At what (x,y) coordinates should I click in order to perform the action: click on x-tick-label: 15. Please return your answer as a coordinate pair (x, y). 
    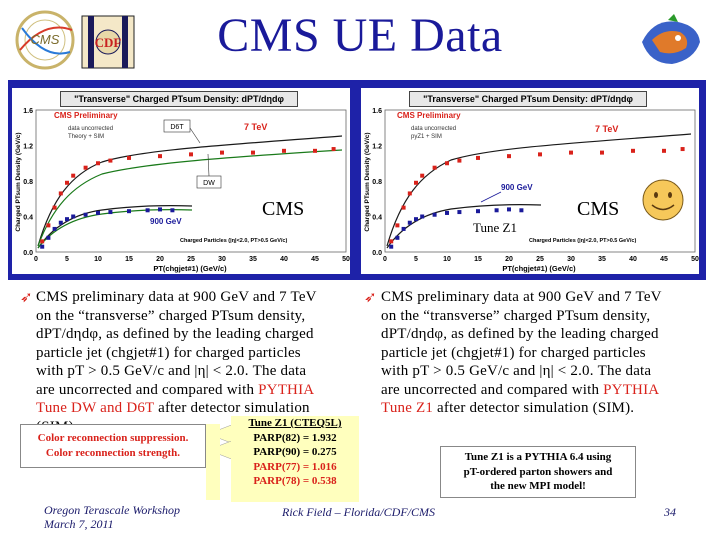
    Looking at the image, I should click on (478, 259).